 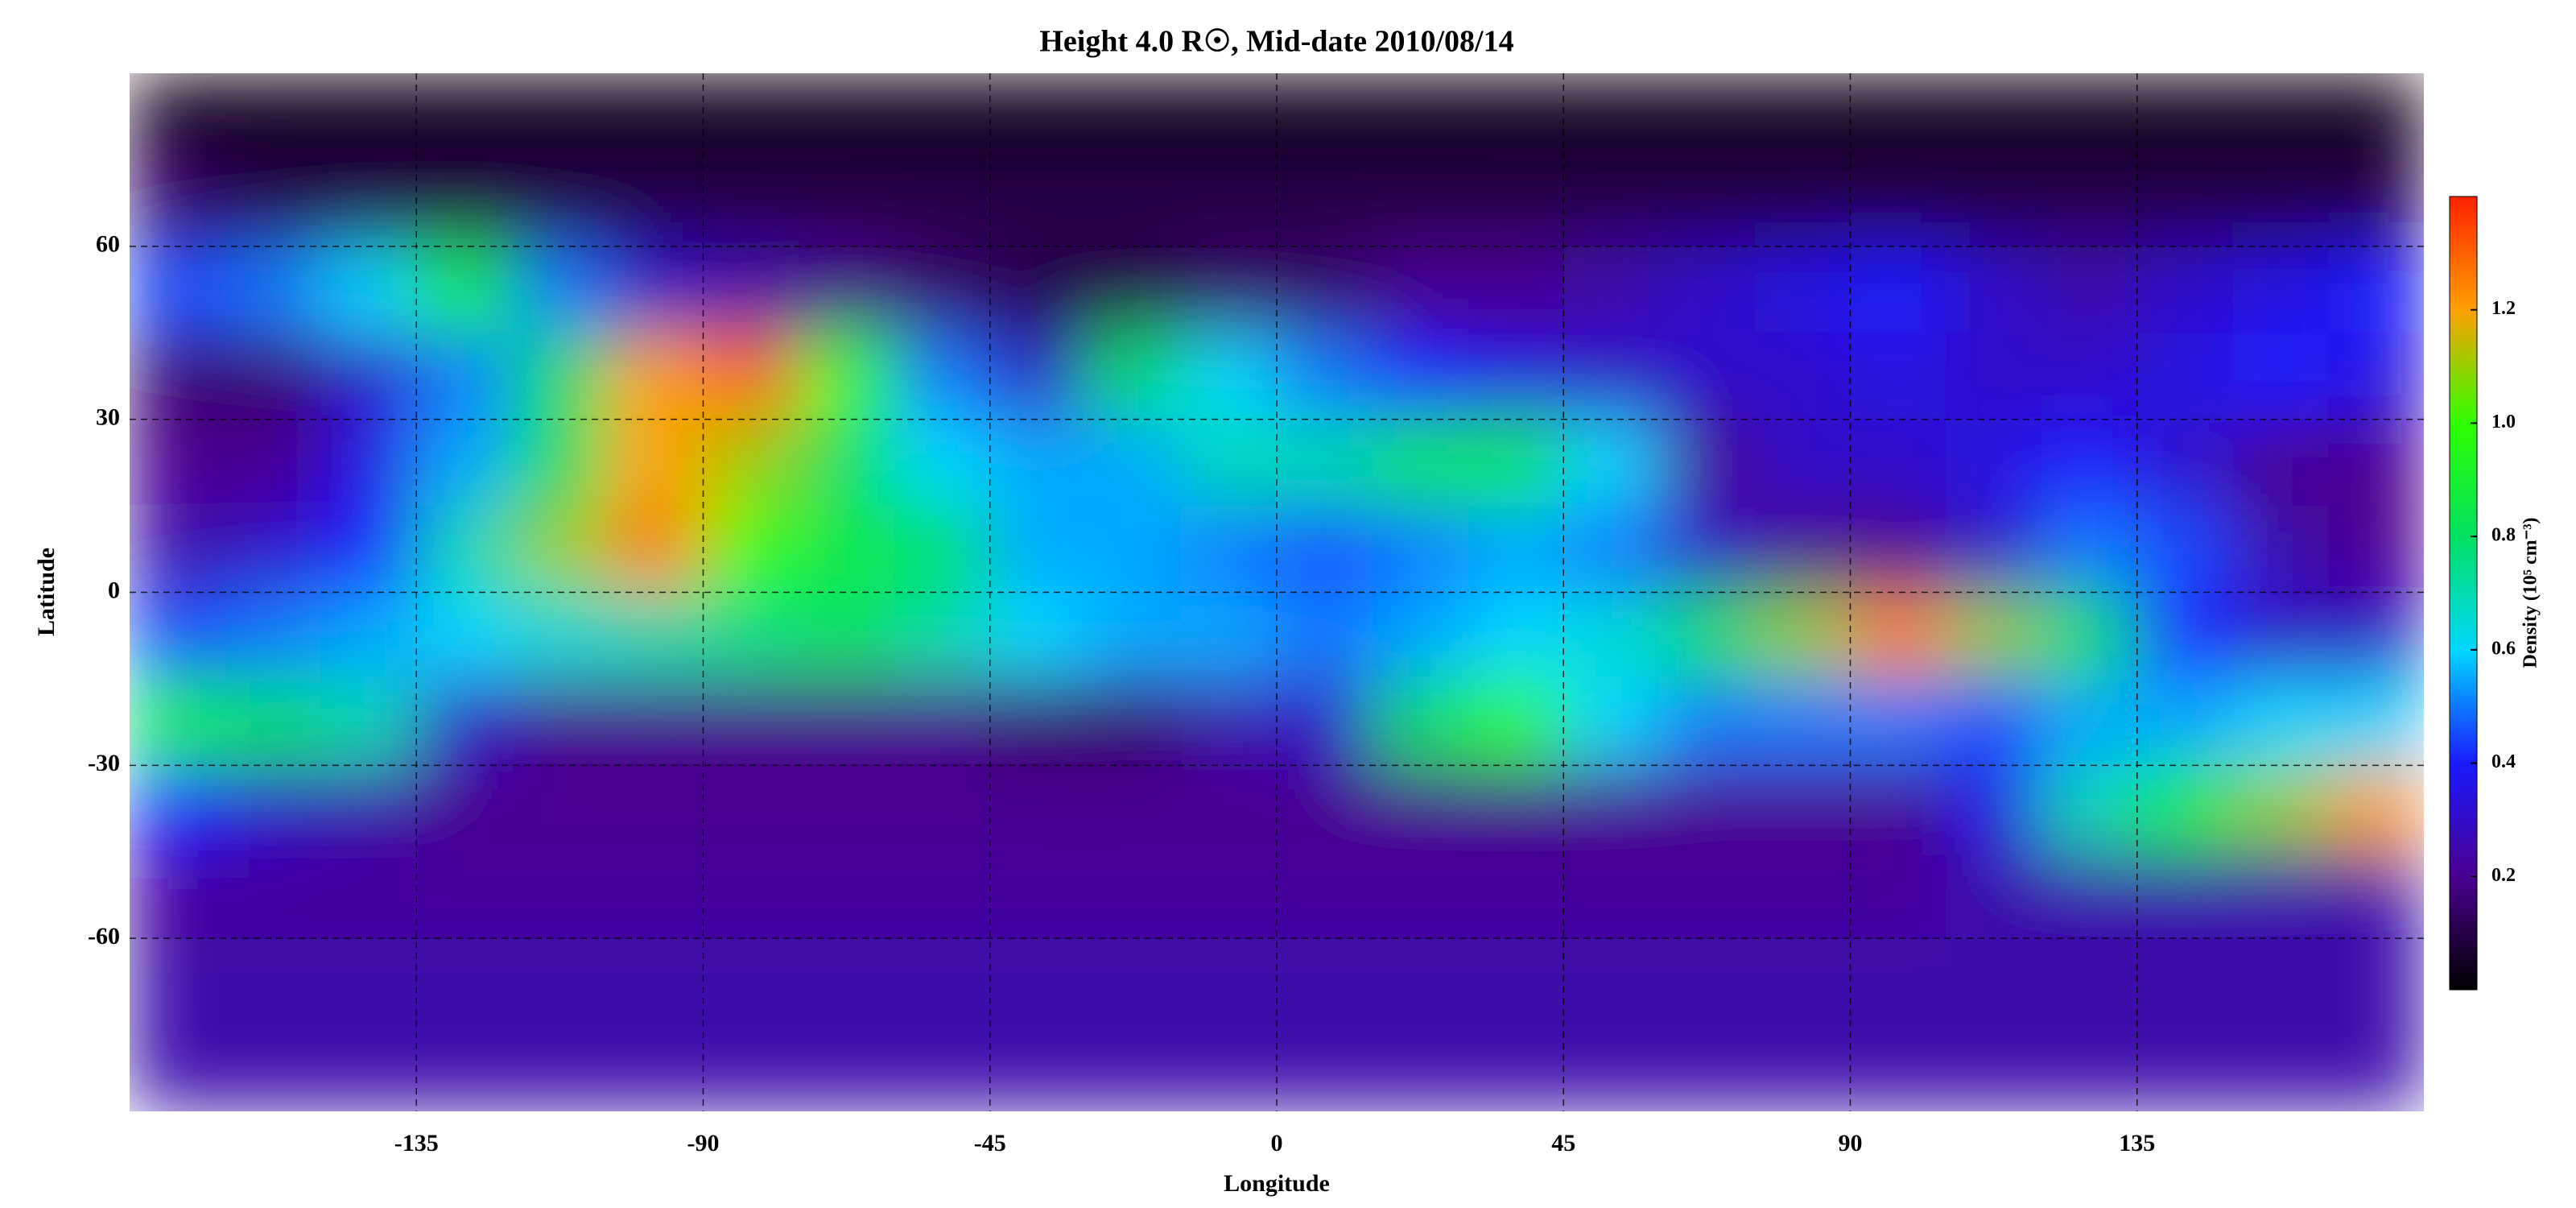 I want to click on x-tick-label: 135, so click(x=2137, y=1143).